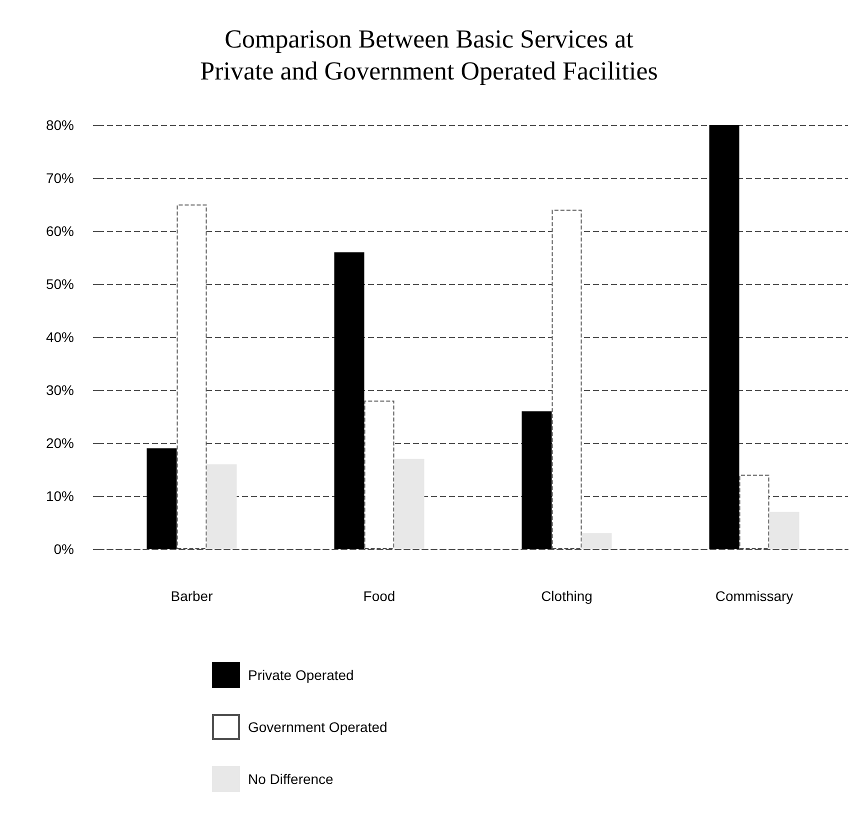  Describe the element at coordinates (60, 390) in the screenshot. I see `y-tick-label: 30%` at that location.